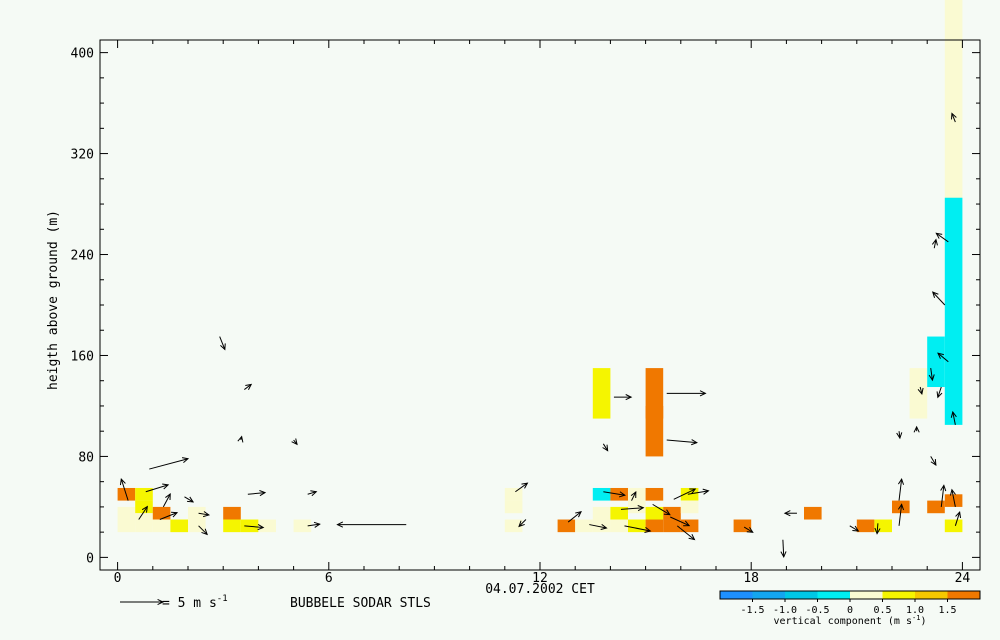 This screenshot has height=640, width=1000. Describe the element at coordinates (82, 356) in the screenshot. I see `y-tick-label: 160` at that location.